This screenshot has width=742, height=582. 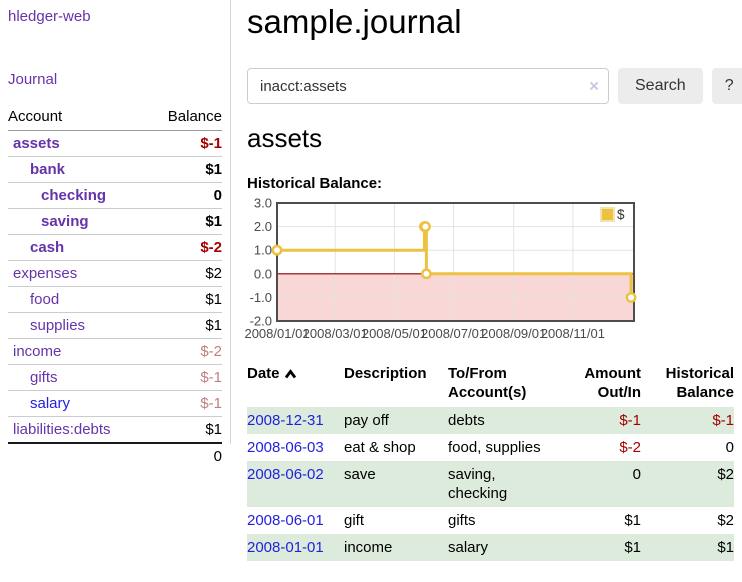 I want to click on svg-text: 2008/09/01, so click(x=513, y=333).